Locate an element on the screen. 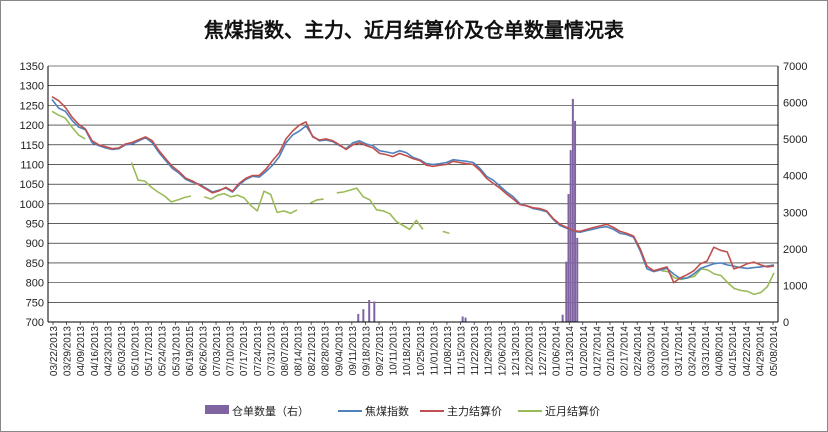 This screenshot has height=432, width=828. x-tick-label: 03/31/2014 is located at coordinates (706, 351).